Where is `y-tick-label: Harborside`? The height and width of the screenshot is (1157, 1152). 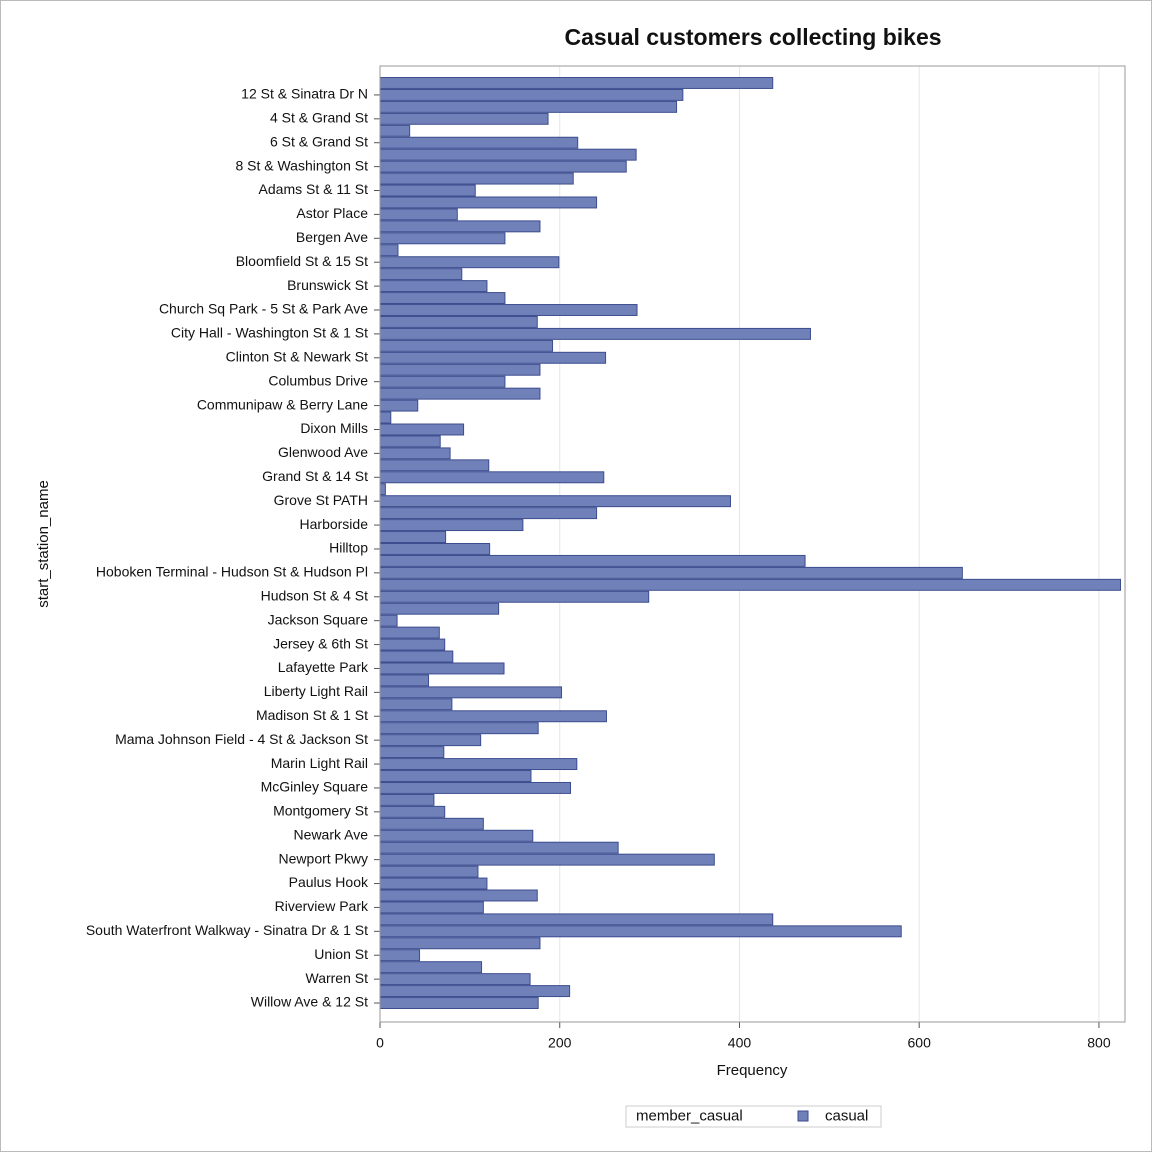 y-tick-label: Harborside is located at coordinates (334, 524).